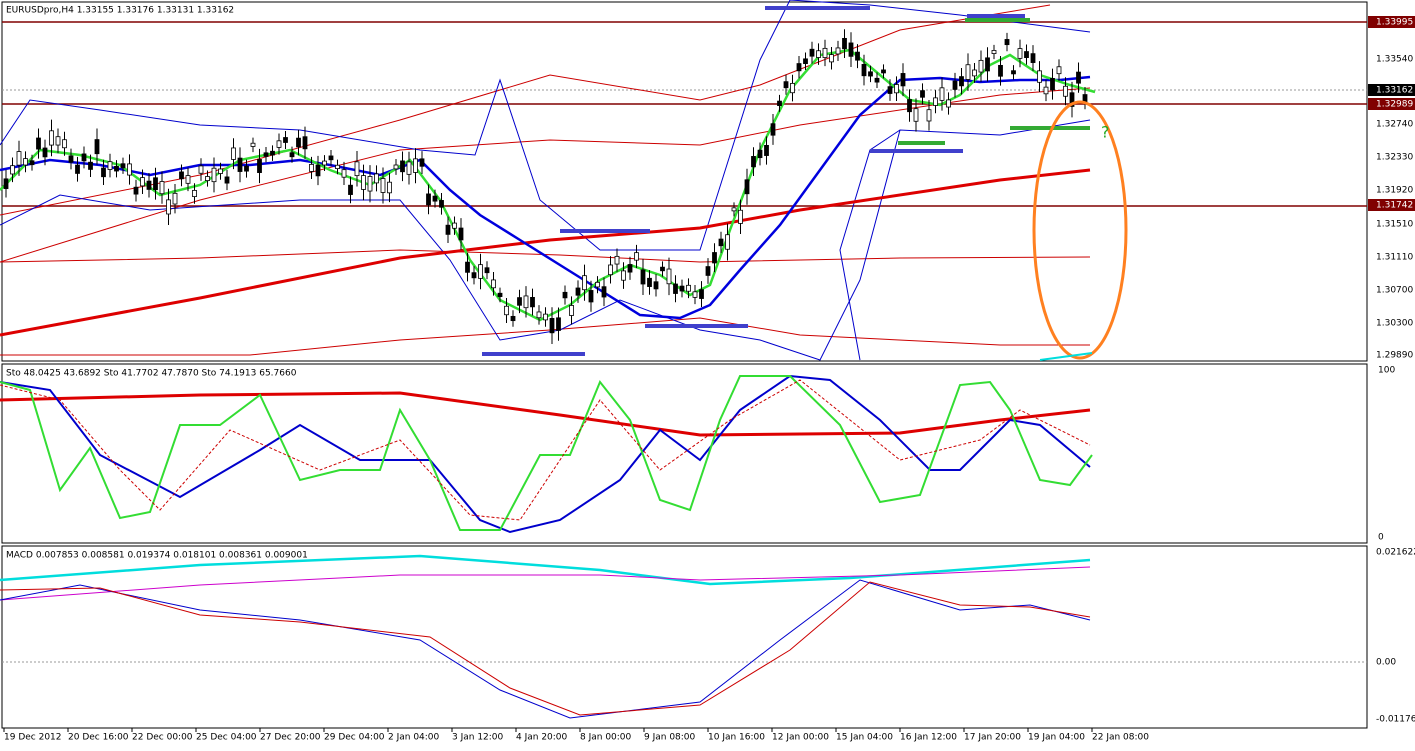  I want to click on time-axis-label: 27 Dec 20:00, so click(290, 738).